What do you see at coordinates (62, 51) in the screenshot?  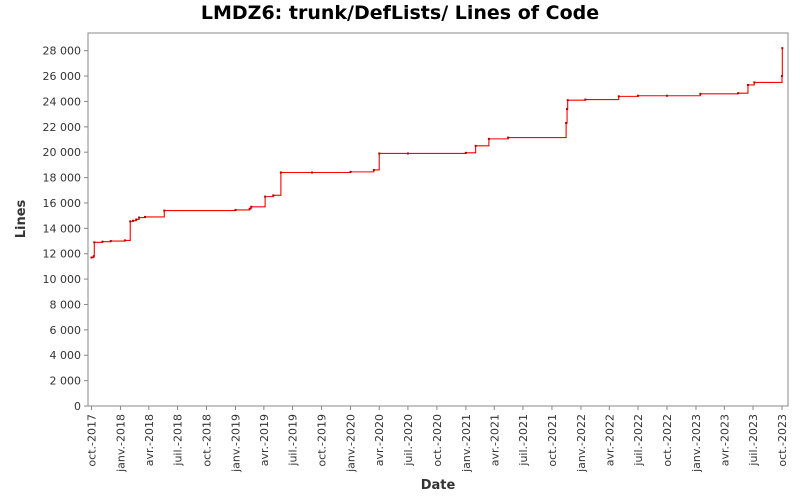 I see `y-tick-label: 28 000` at bounding box center [62, 51].